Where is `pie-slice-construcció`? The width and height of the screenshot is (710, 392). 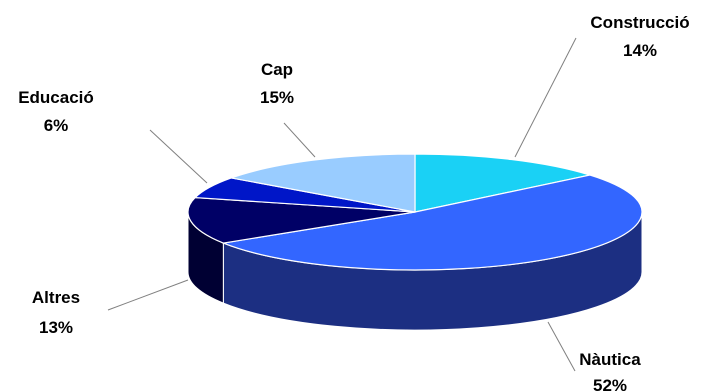 pie-slice-construcció is located at coordinates (503, 183).